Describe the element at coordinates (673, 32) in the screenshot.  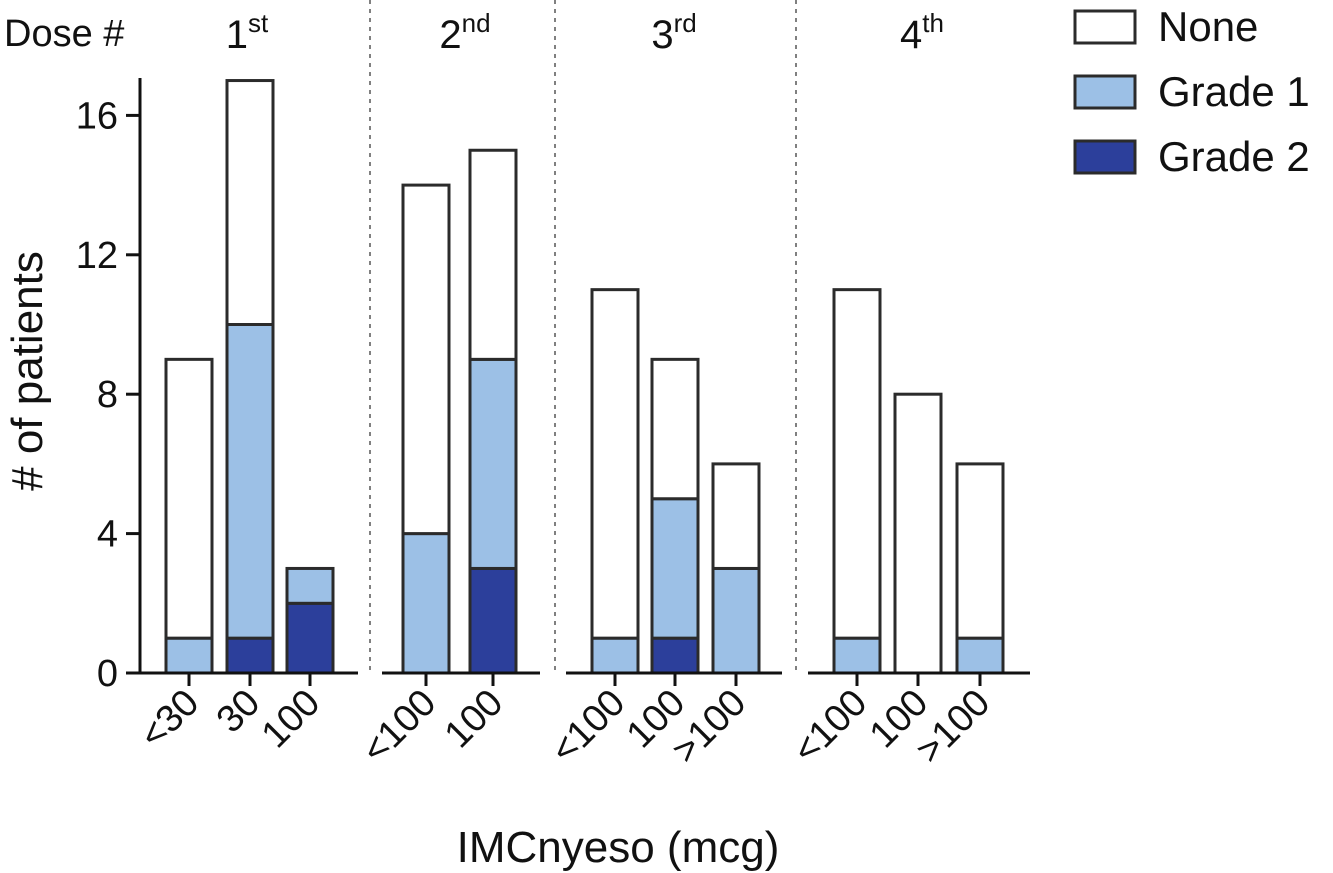
I see `dose-header-3: 3rd` at that location.